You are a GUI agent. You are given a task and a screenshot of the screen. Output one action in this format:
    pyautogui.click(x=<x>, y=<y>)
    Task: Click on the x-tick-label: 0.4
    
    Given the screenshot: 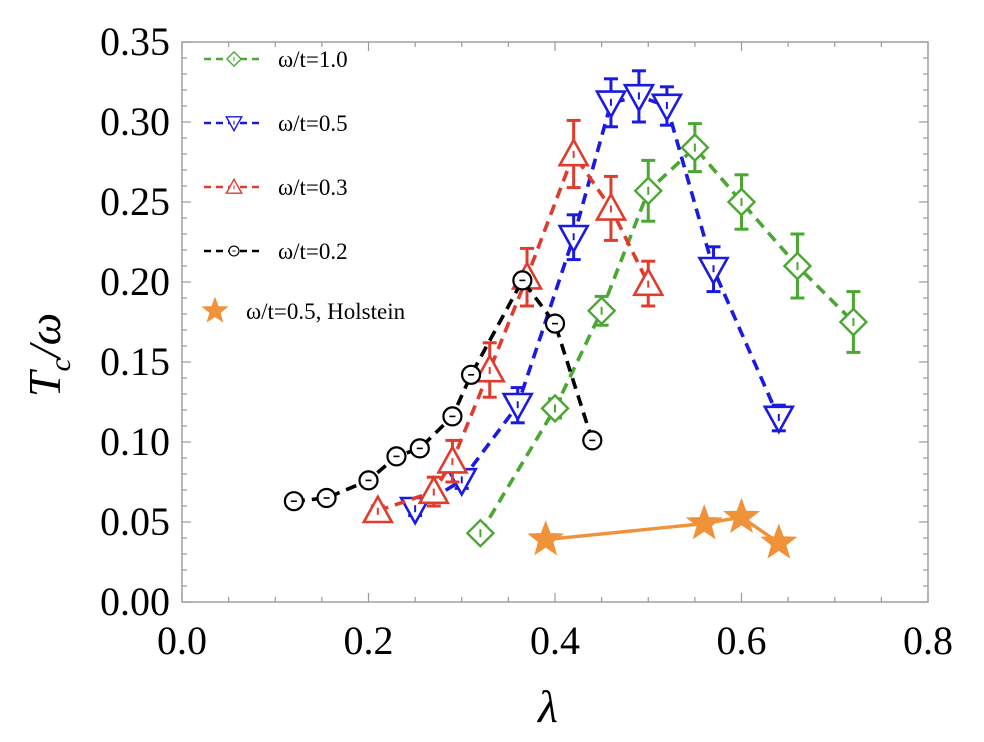 What is the action you would take?
    pyautogui.click(x=555, y=640)
    